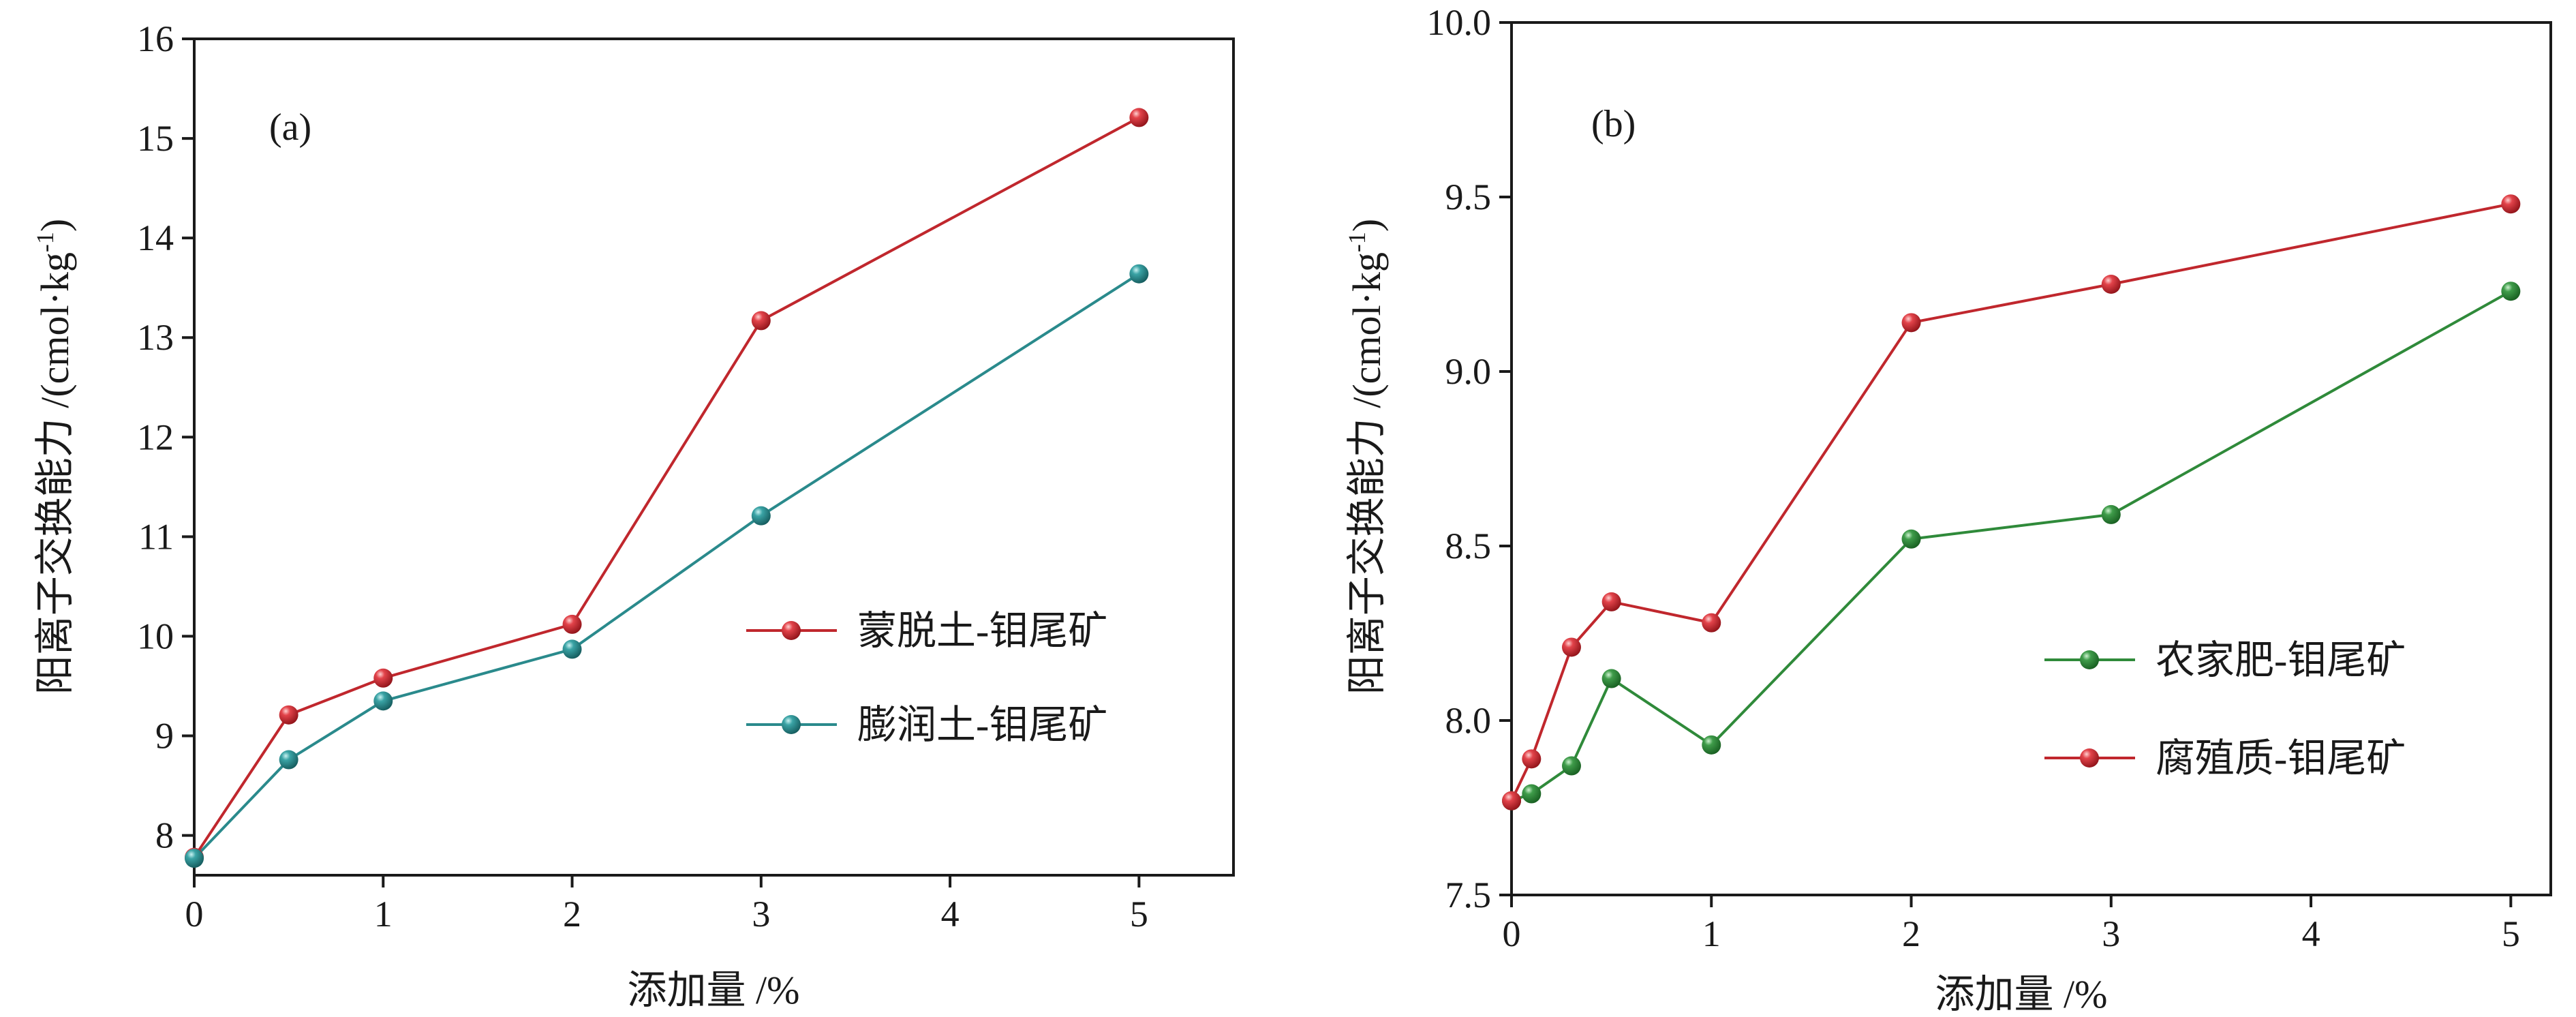 The image size is (2576, 1017). Describe the element at coordinates (1512, 933) in the screenshot. I see `x-tick-label-b-0: 0` at that location.